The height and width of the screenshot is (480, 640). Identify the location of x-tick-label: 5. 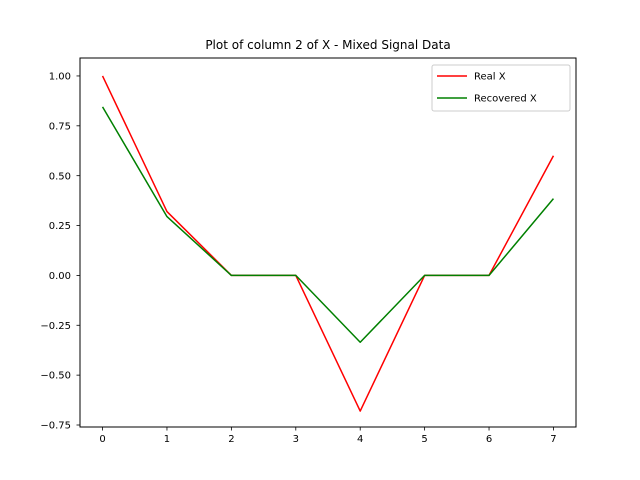
(424, 439).